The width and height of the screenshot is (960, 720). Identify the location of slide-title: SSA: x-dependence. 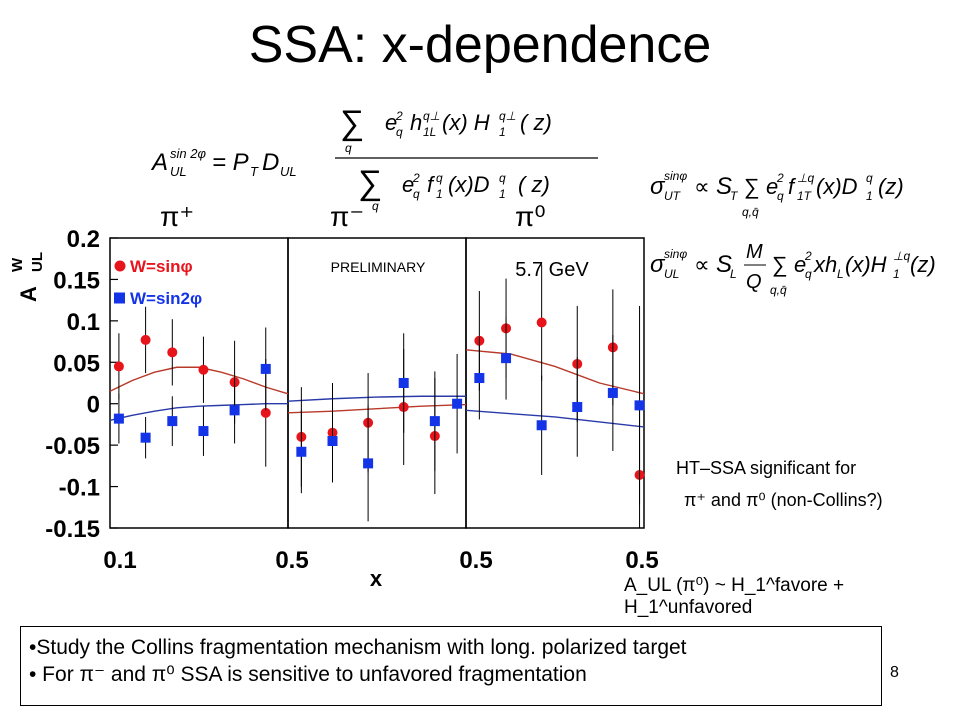
(480, 45).